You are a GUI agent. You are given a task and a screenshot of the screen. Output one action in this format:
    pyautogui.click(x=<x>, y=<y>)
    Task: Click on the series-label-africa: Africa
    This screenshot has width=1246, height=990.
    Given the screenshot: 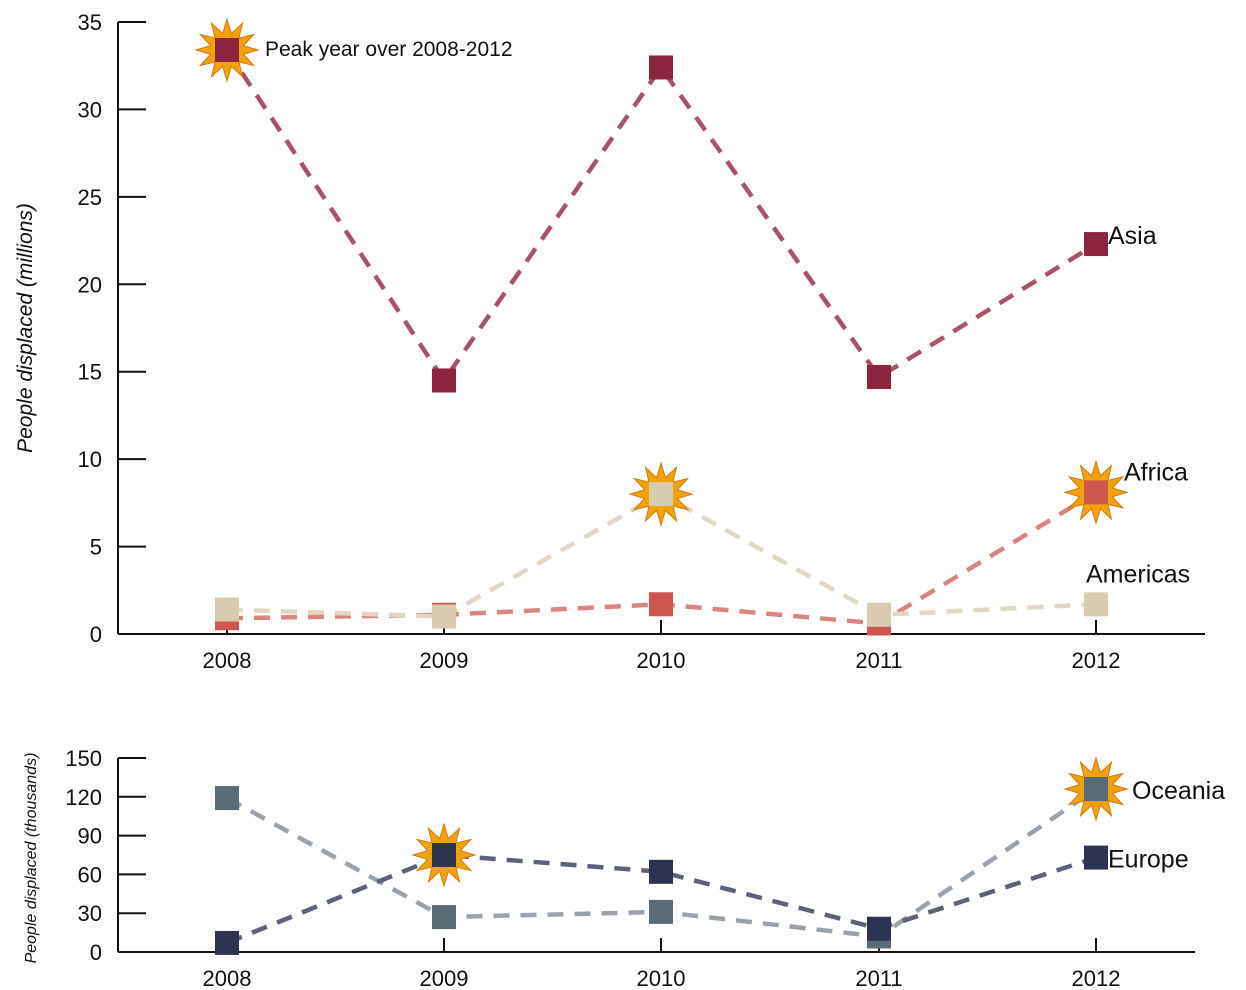 What is the action you would take?
    pyautogui.click(x=1156, y=472)
    